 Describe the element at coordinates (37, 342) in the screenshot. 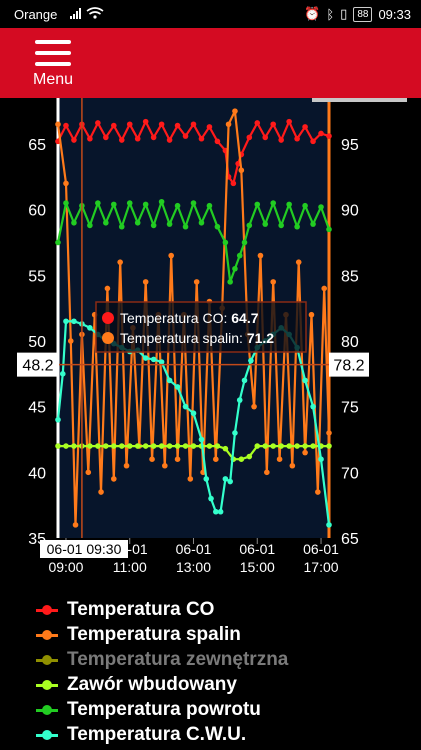

I see `y-left-tick-label: 50` at that location.